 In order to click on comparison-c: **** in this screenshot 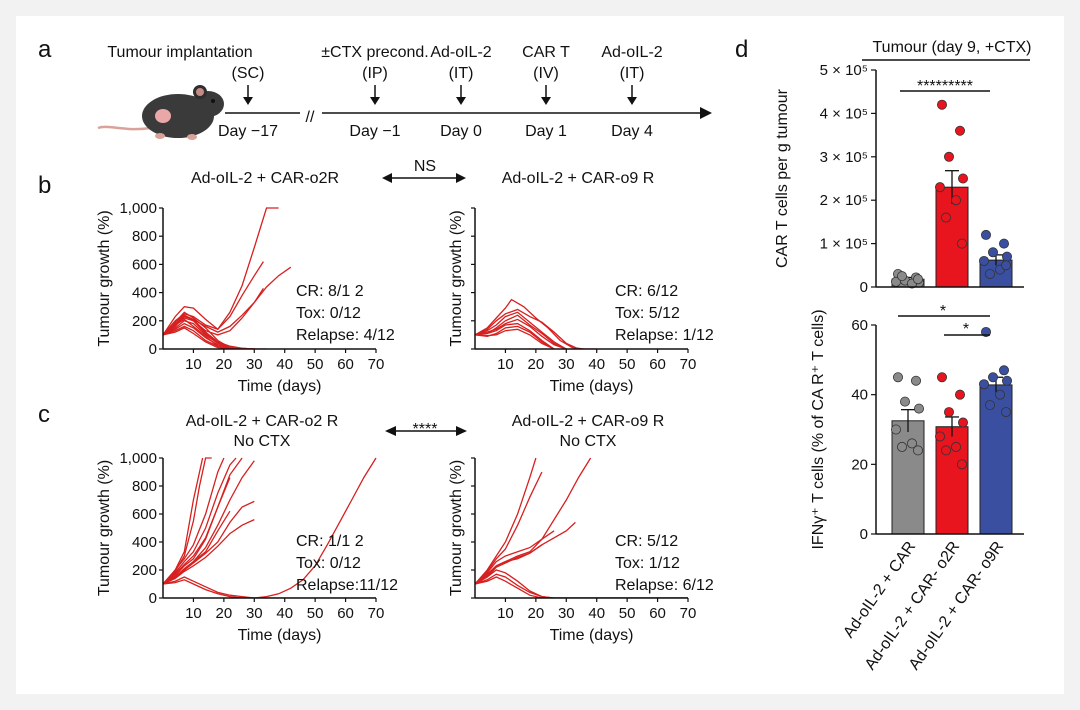, I will do `click(426, 429)`.